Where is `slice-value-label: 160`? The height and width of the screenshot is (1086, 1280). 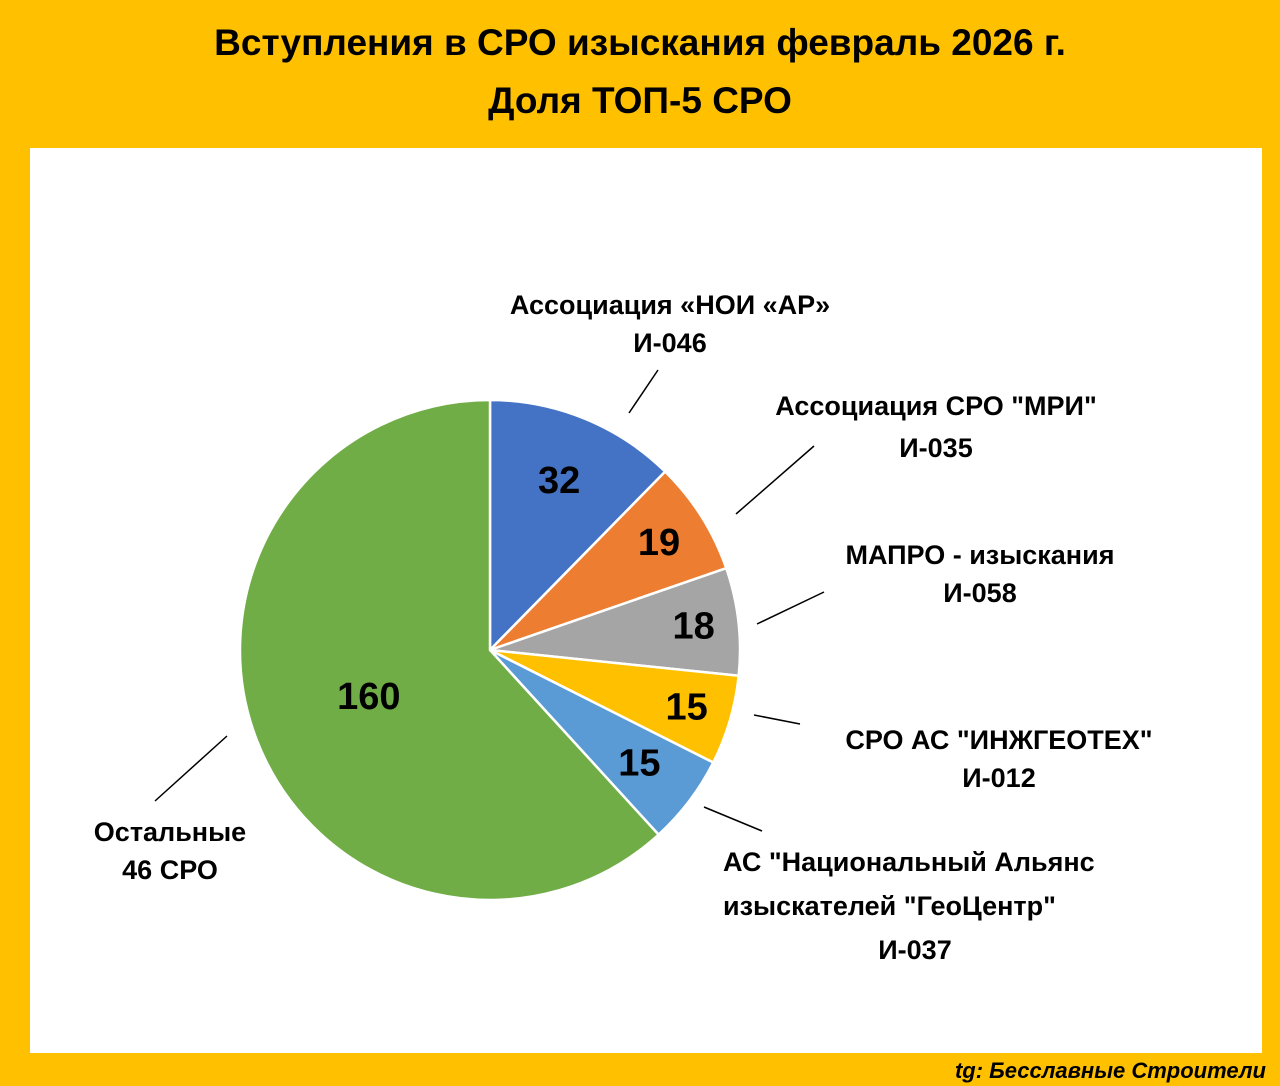
slice-value-label: 160 is located at coordinates (368, 697).